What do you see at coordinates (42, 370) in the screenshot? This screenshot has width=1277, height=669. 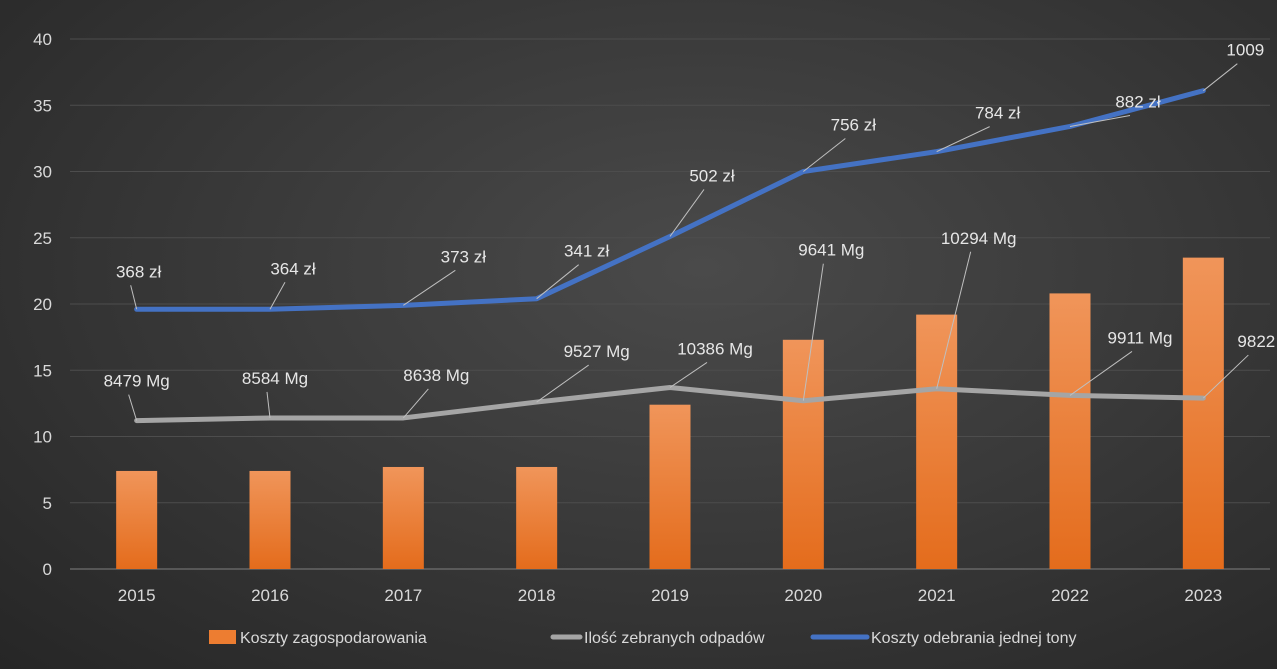 I see `y-tick-label: 15` at bounding box center [42, 370].